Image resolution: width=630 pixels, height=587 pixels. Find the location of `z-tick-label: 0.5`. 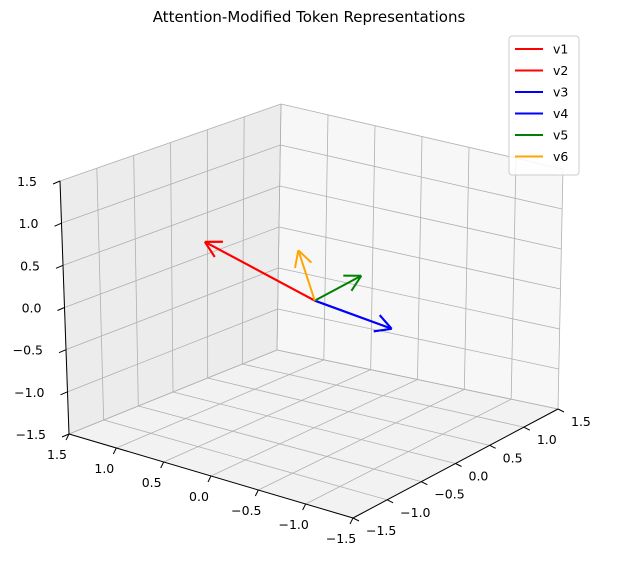

z-tick-label: 0.5 is located at coordinates (30, 265).